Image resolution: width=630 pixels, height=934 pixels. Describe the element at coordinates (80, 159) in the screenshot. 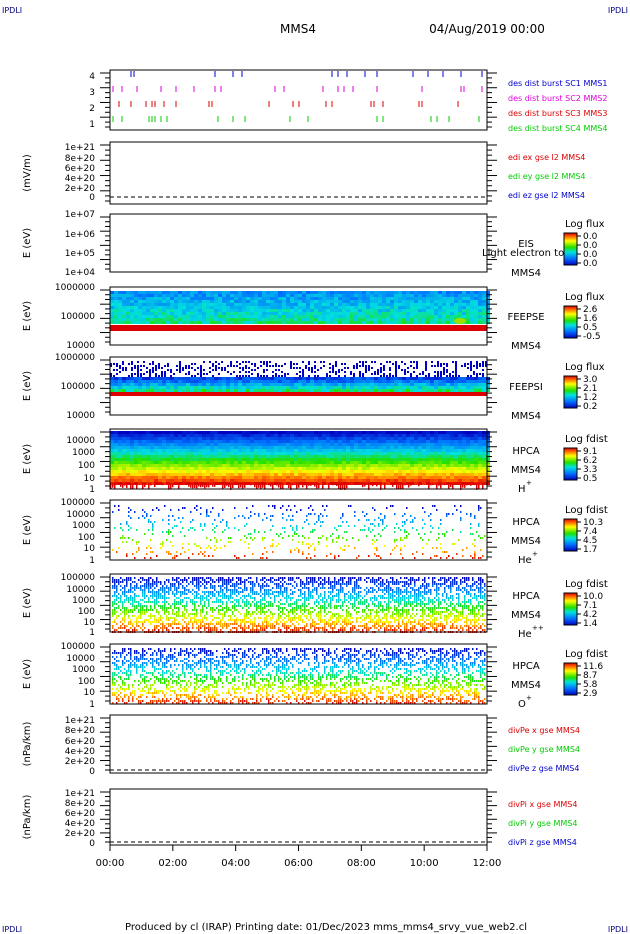

I see `y-tick-label: 8e+20` at that location.